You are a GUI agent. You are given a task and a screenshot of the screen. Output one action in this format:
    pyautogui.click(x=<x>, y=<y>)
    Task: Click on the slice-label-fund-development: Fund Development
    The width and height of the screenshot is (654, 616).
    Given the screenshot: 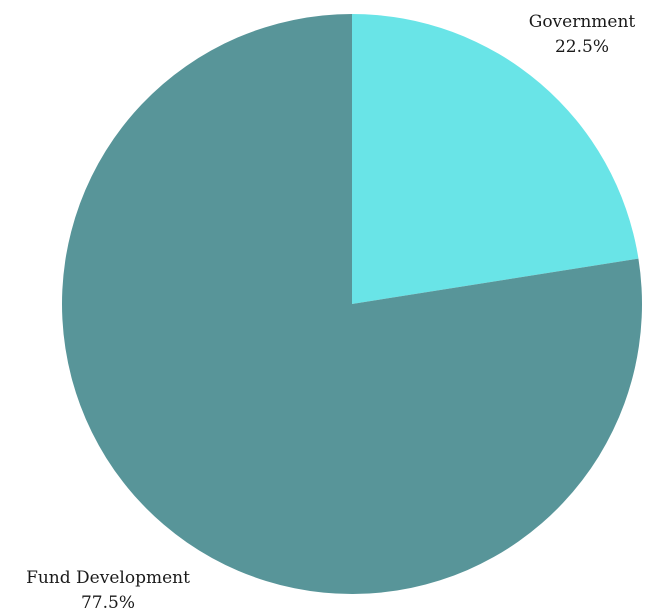 What is the action you would take?
    pyautogui.click(x=108, y=578)
    